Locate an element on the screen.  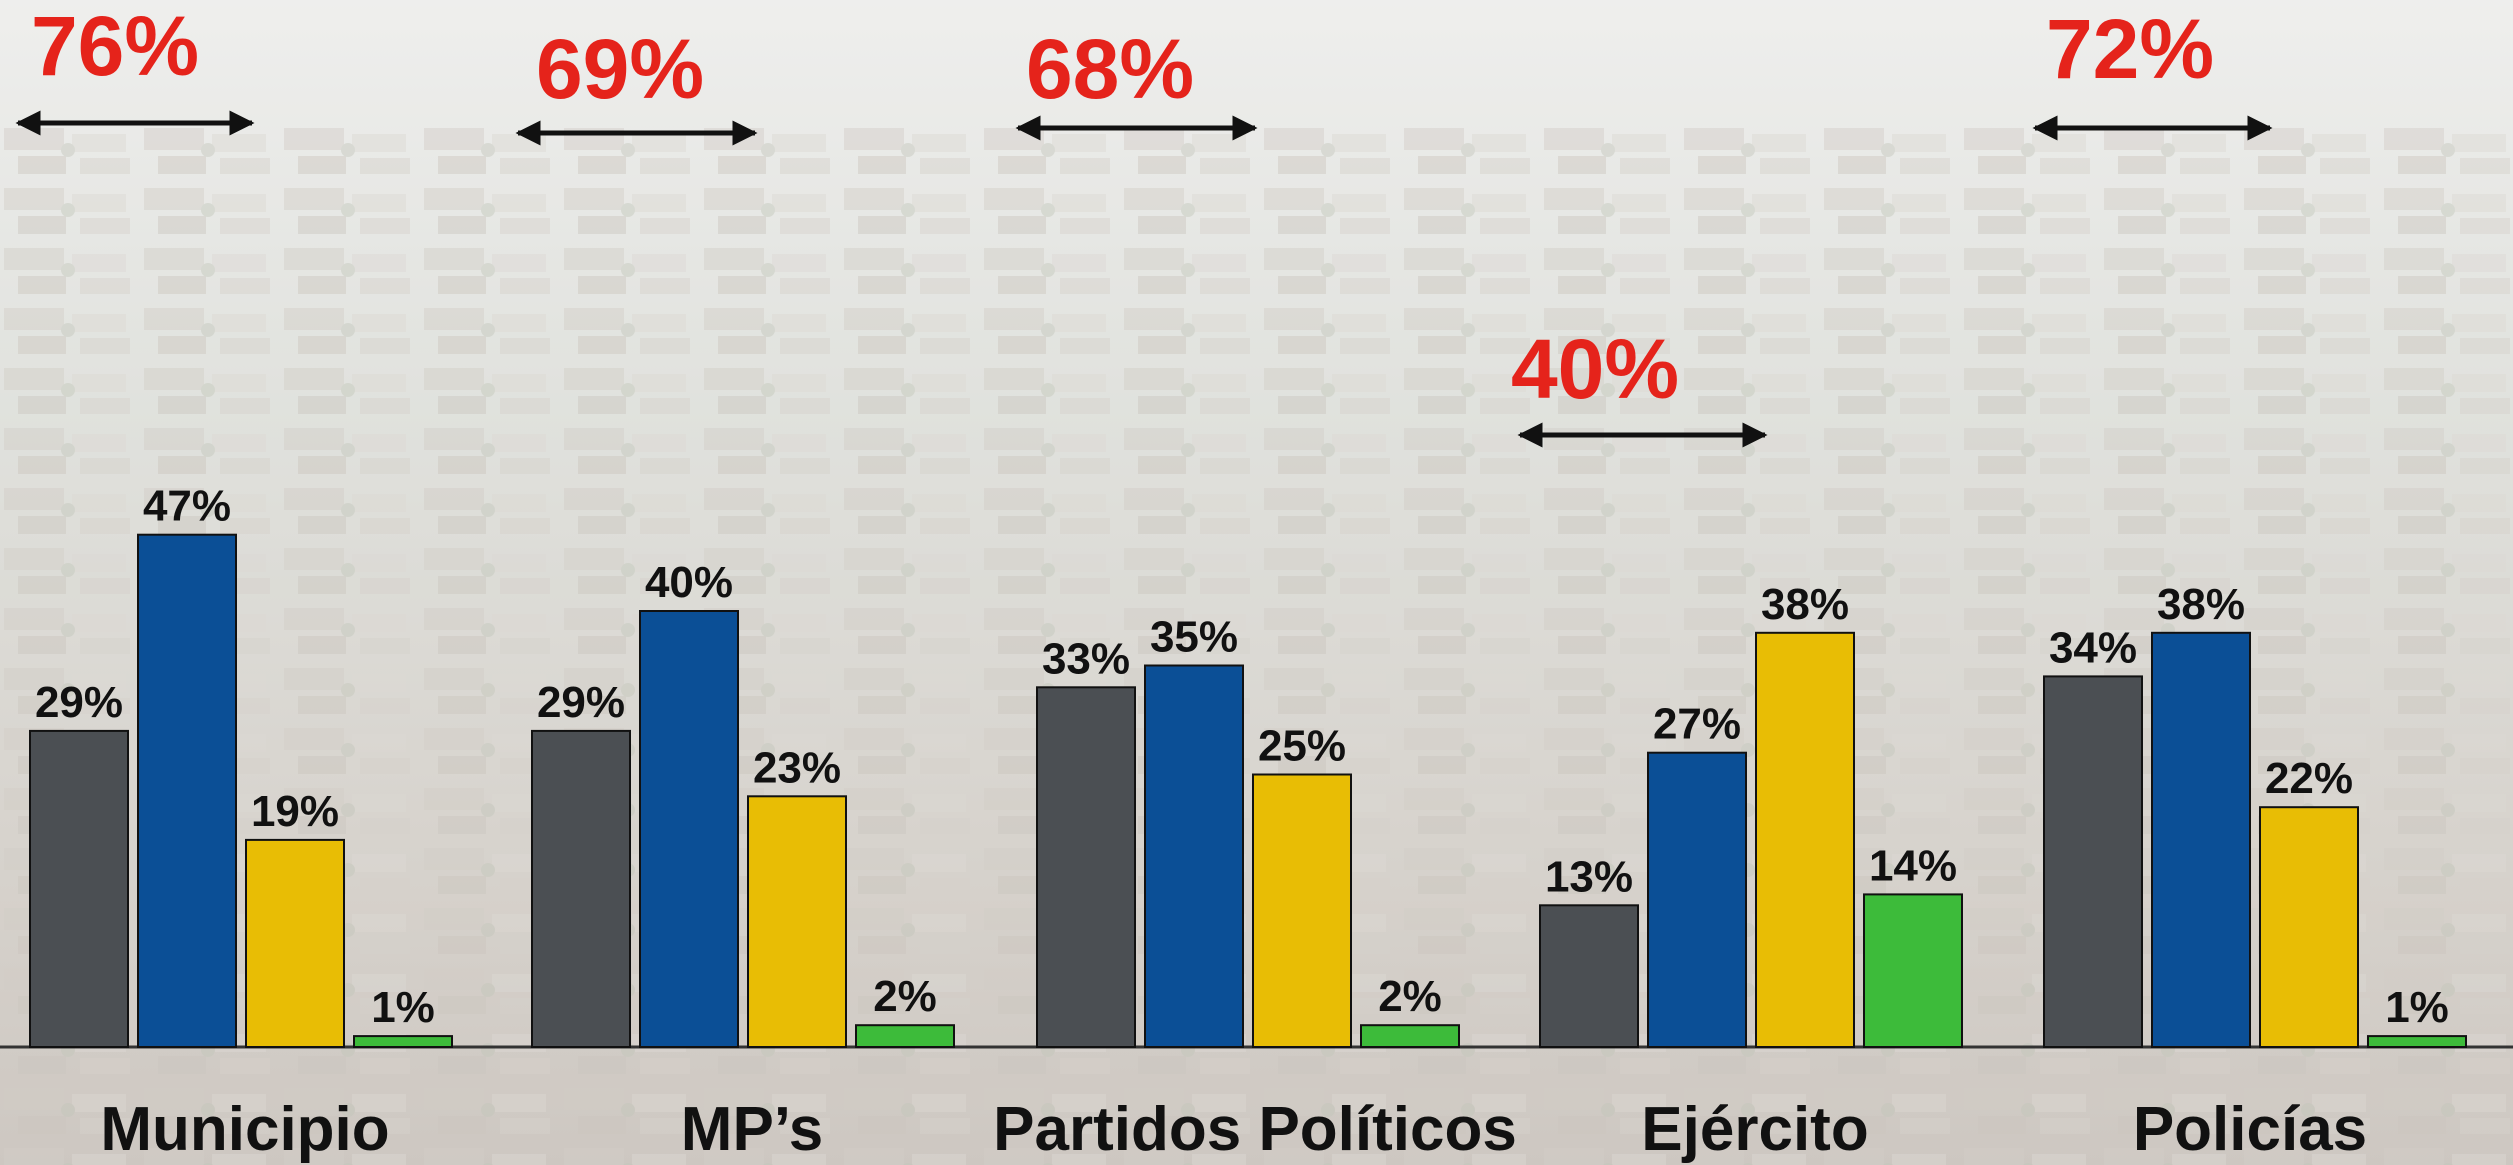
data-label: 40% is located at coordinates (689, 582).